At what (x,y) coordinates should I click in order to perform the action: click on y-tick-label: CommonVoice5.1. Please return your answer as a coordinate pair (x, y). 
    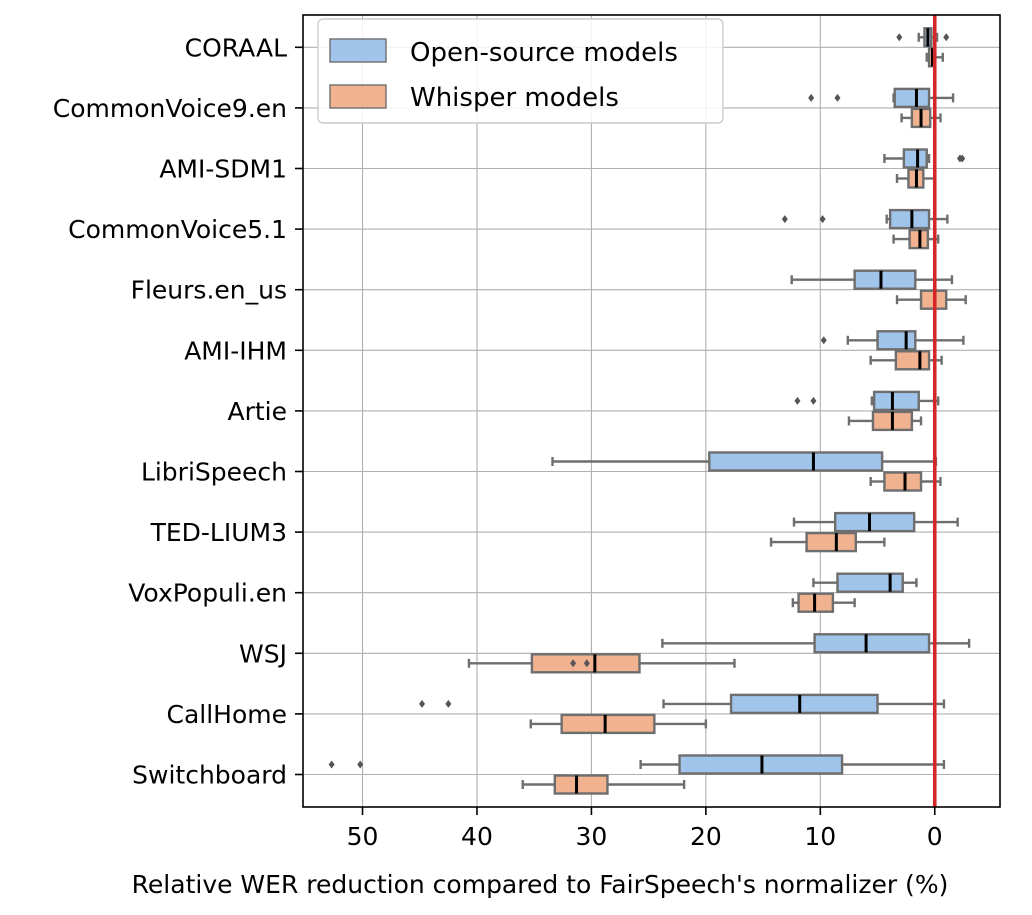
    Looking at the image, I should click on (177, 229).